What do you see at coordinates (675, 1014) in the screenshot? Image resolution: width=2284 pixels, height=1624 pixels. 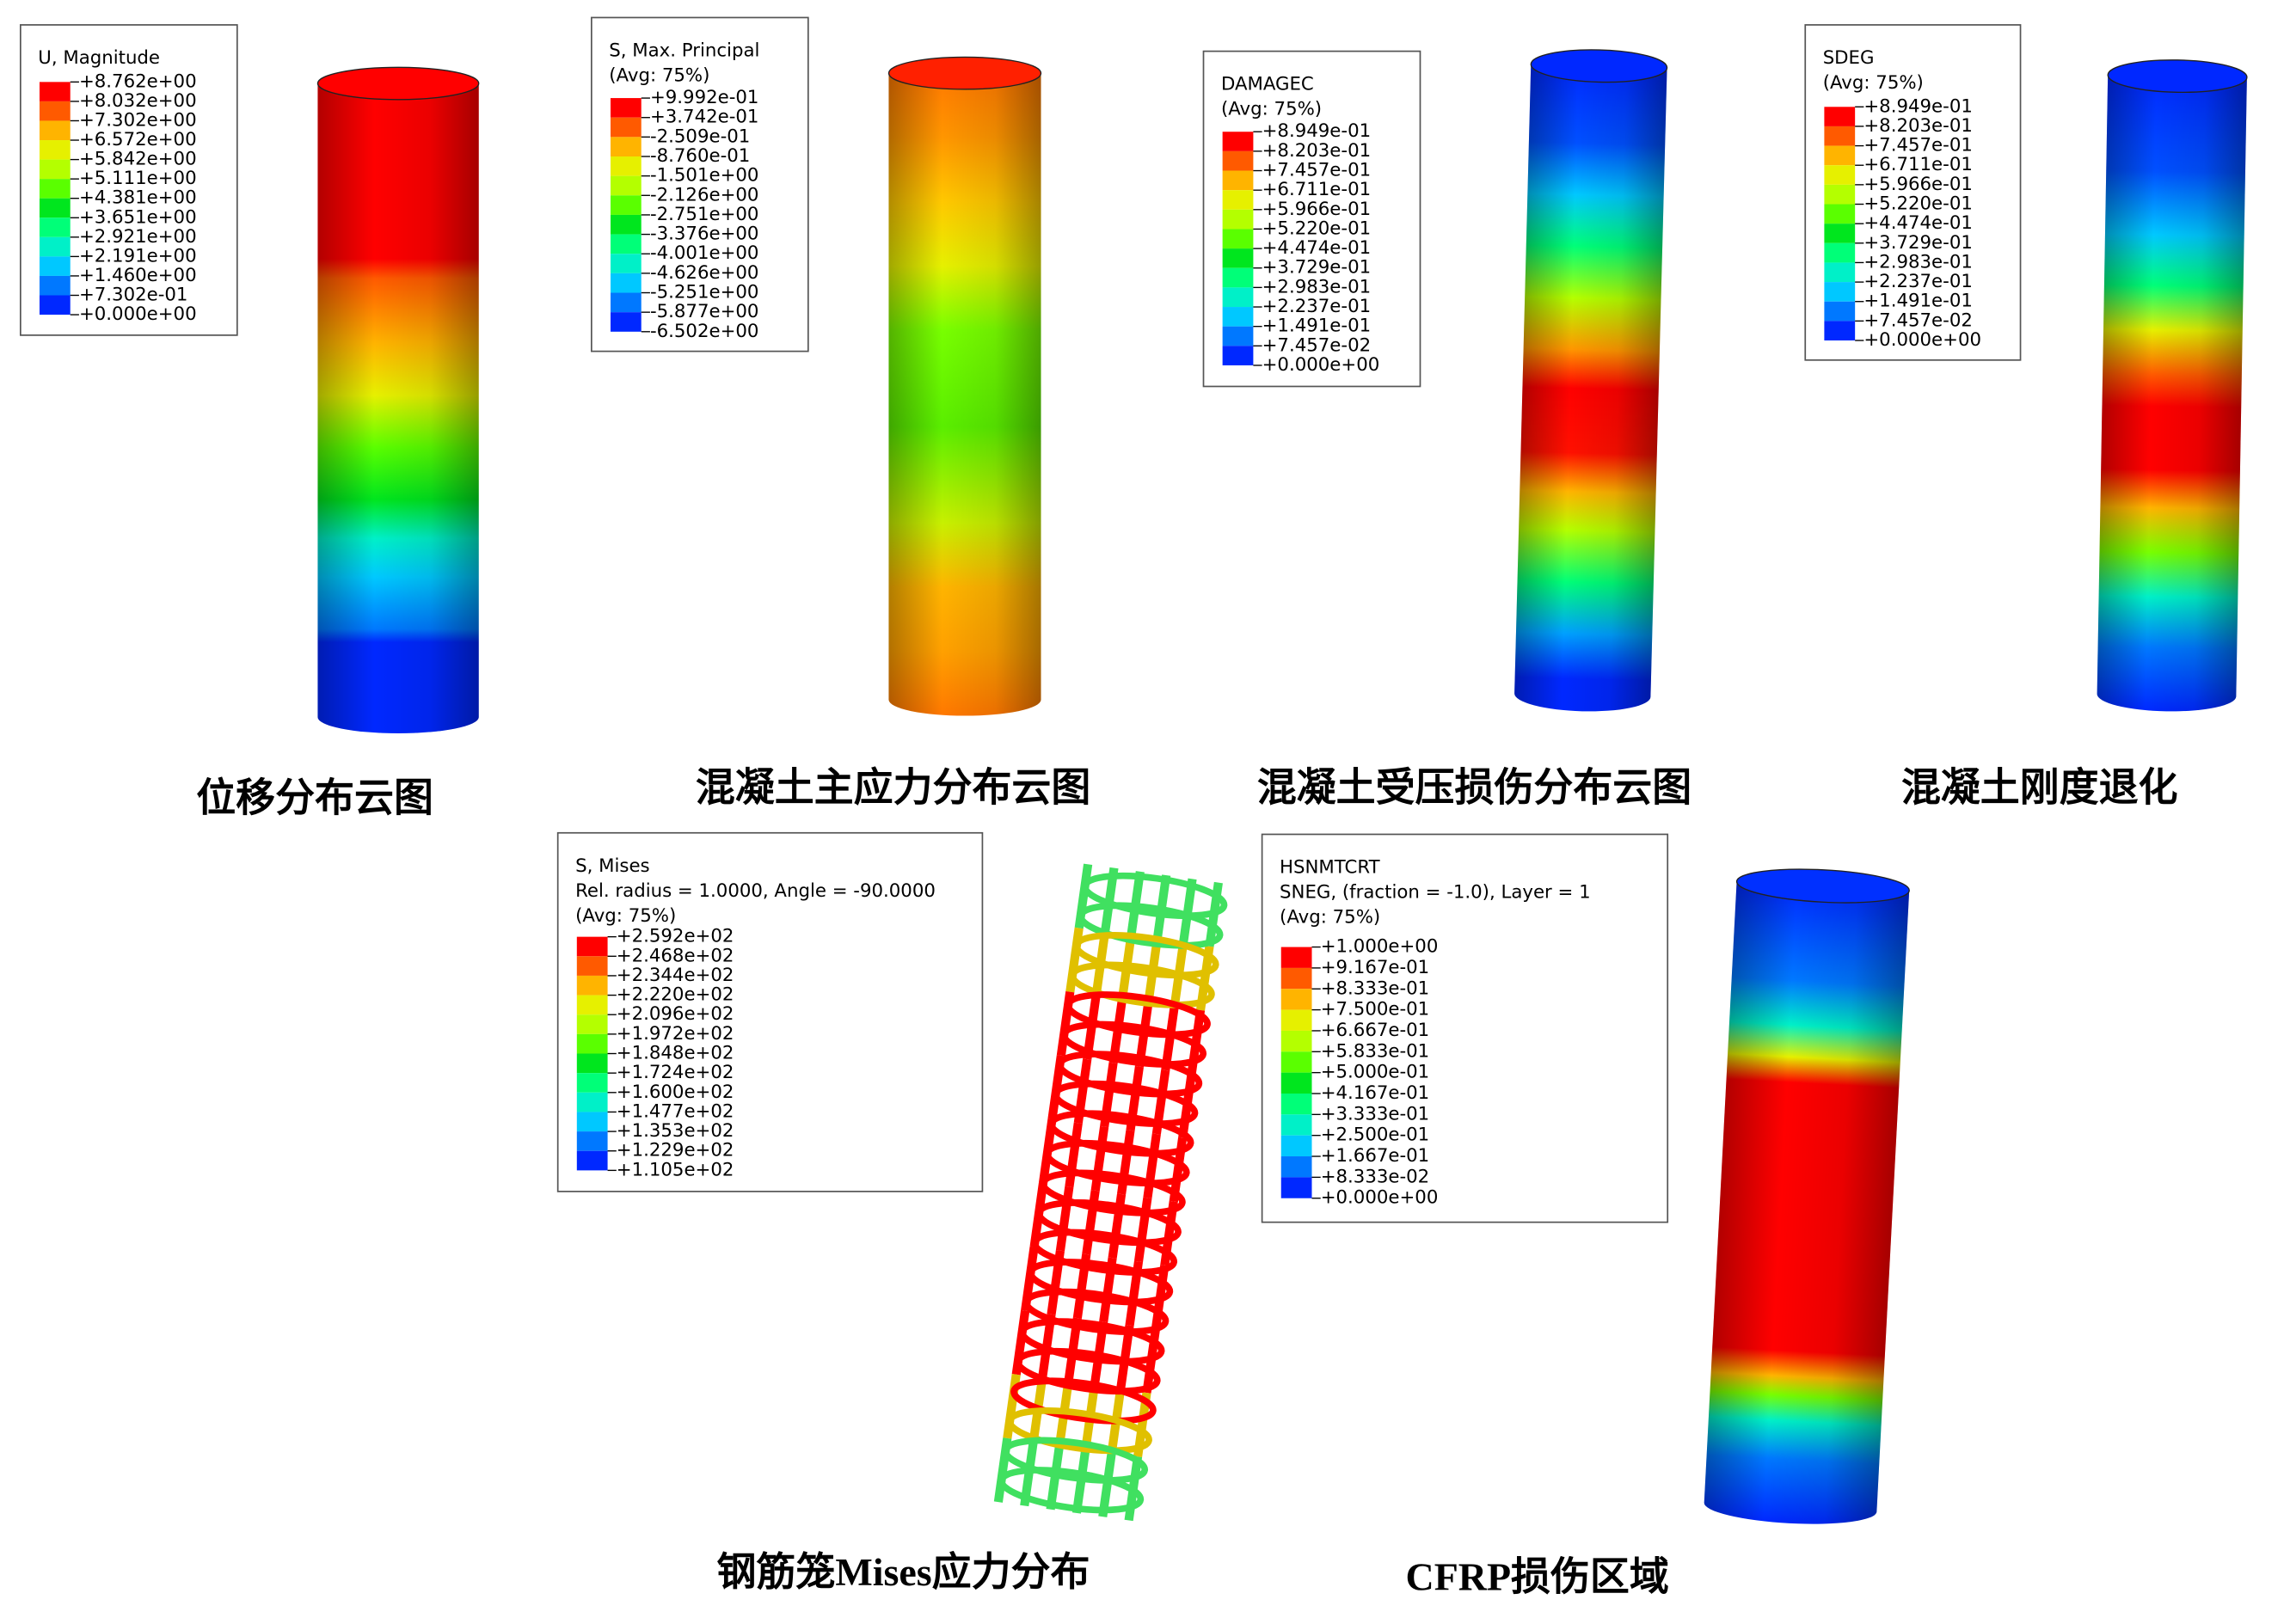 I see `legend-value: +2.096e+02` at bounding box center [675, 1014].